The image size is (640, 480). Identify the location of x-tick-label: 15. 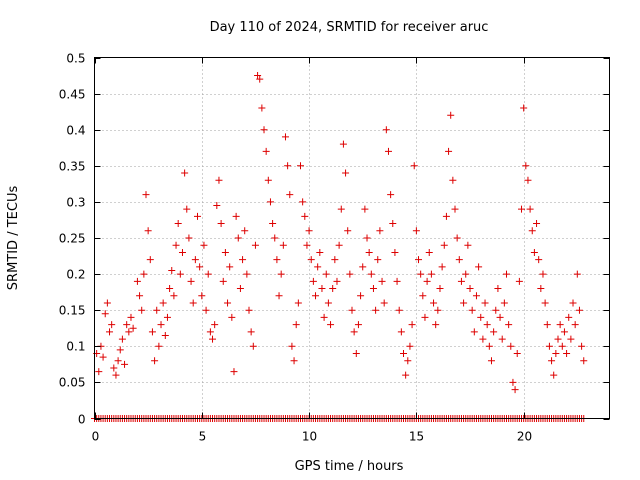
(416, 437).